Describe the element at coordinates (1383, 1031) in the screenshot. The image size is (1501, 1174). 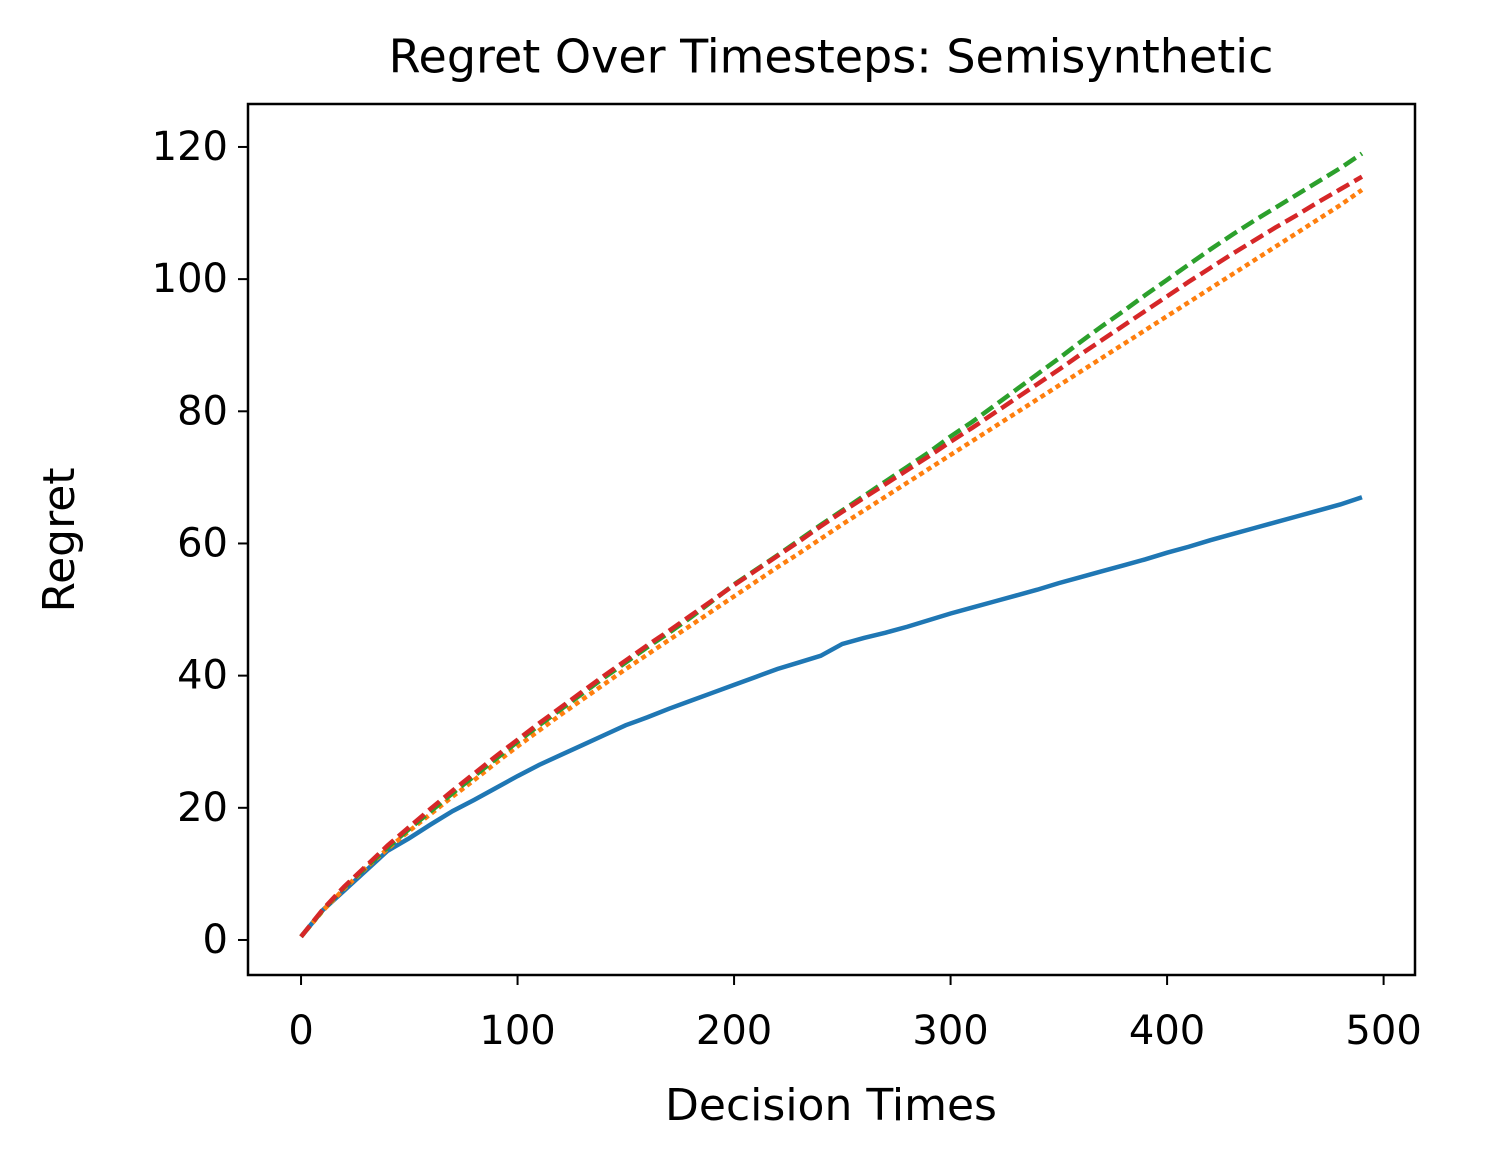
I see `x-tick-label: 500` at that location.